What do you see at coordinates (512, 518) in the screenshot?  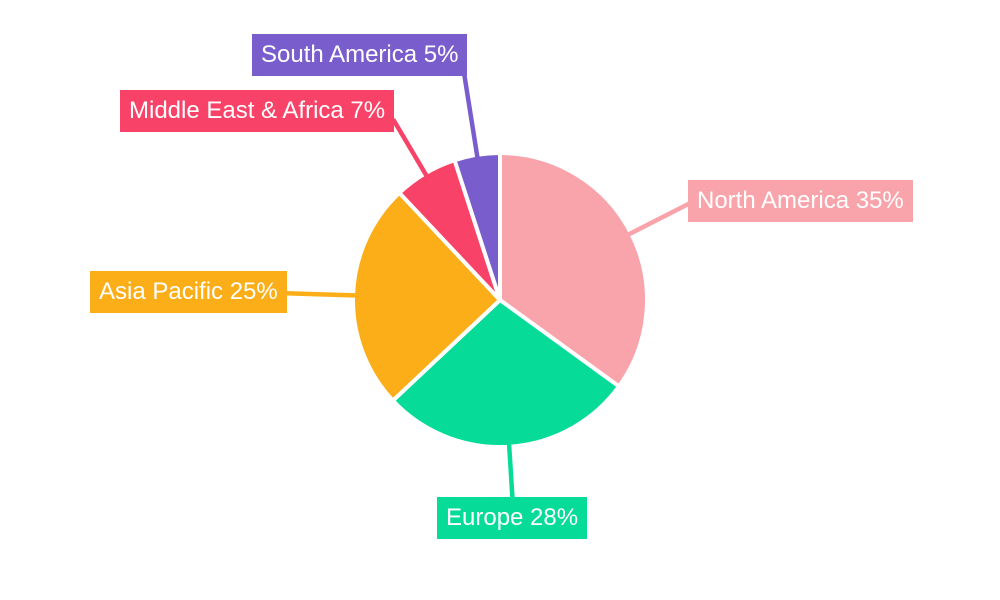 I see `callout-label-europe: Europe 28%` at bounding box center [512, 518].